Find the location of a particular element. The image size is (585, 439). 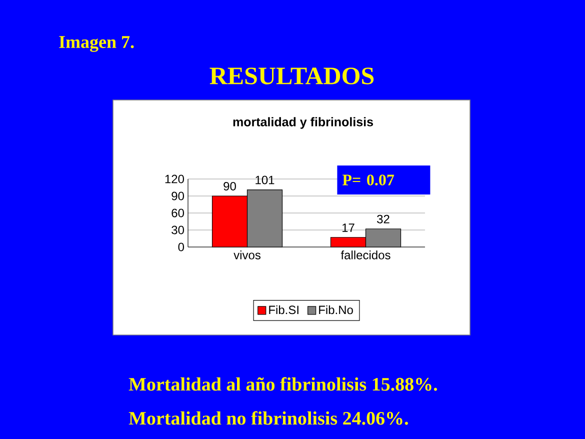

legend-label: Fib.SI is located at coordinates (283, 309).